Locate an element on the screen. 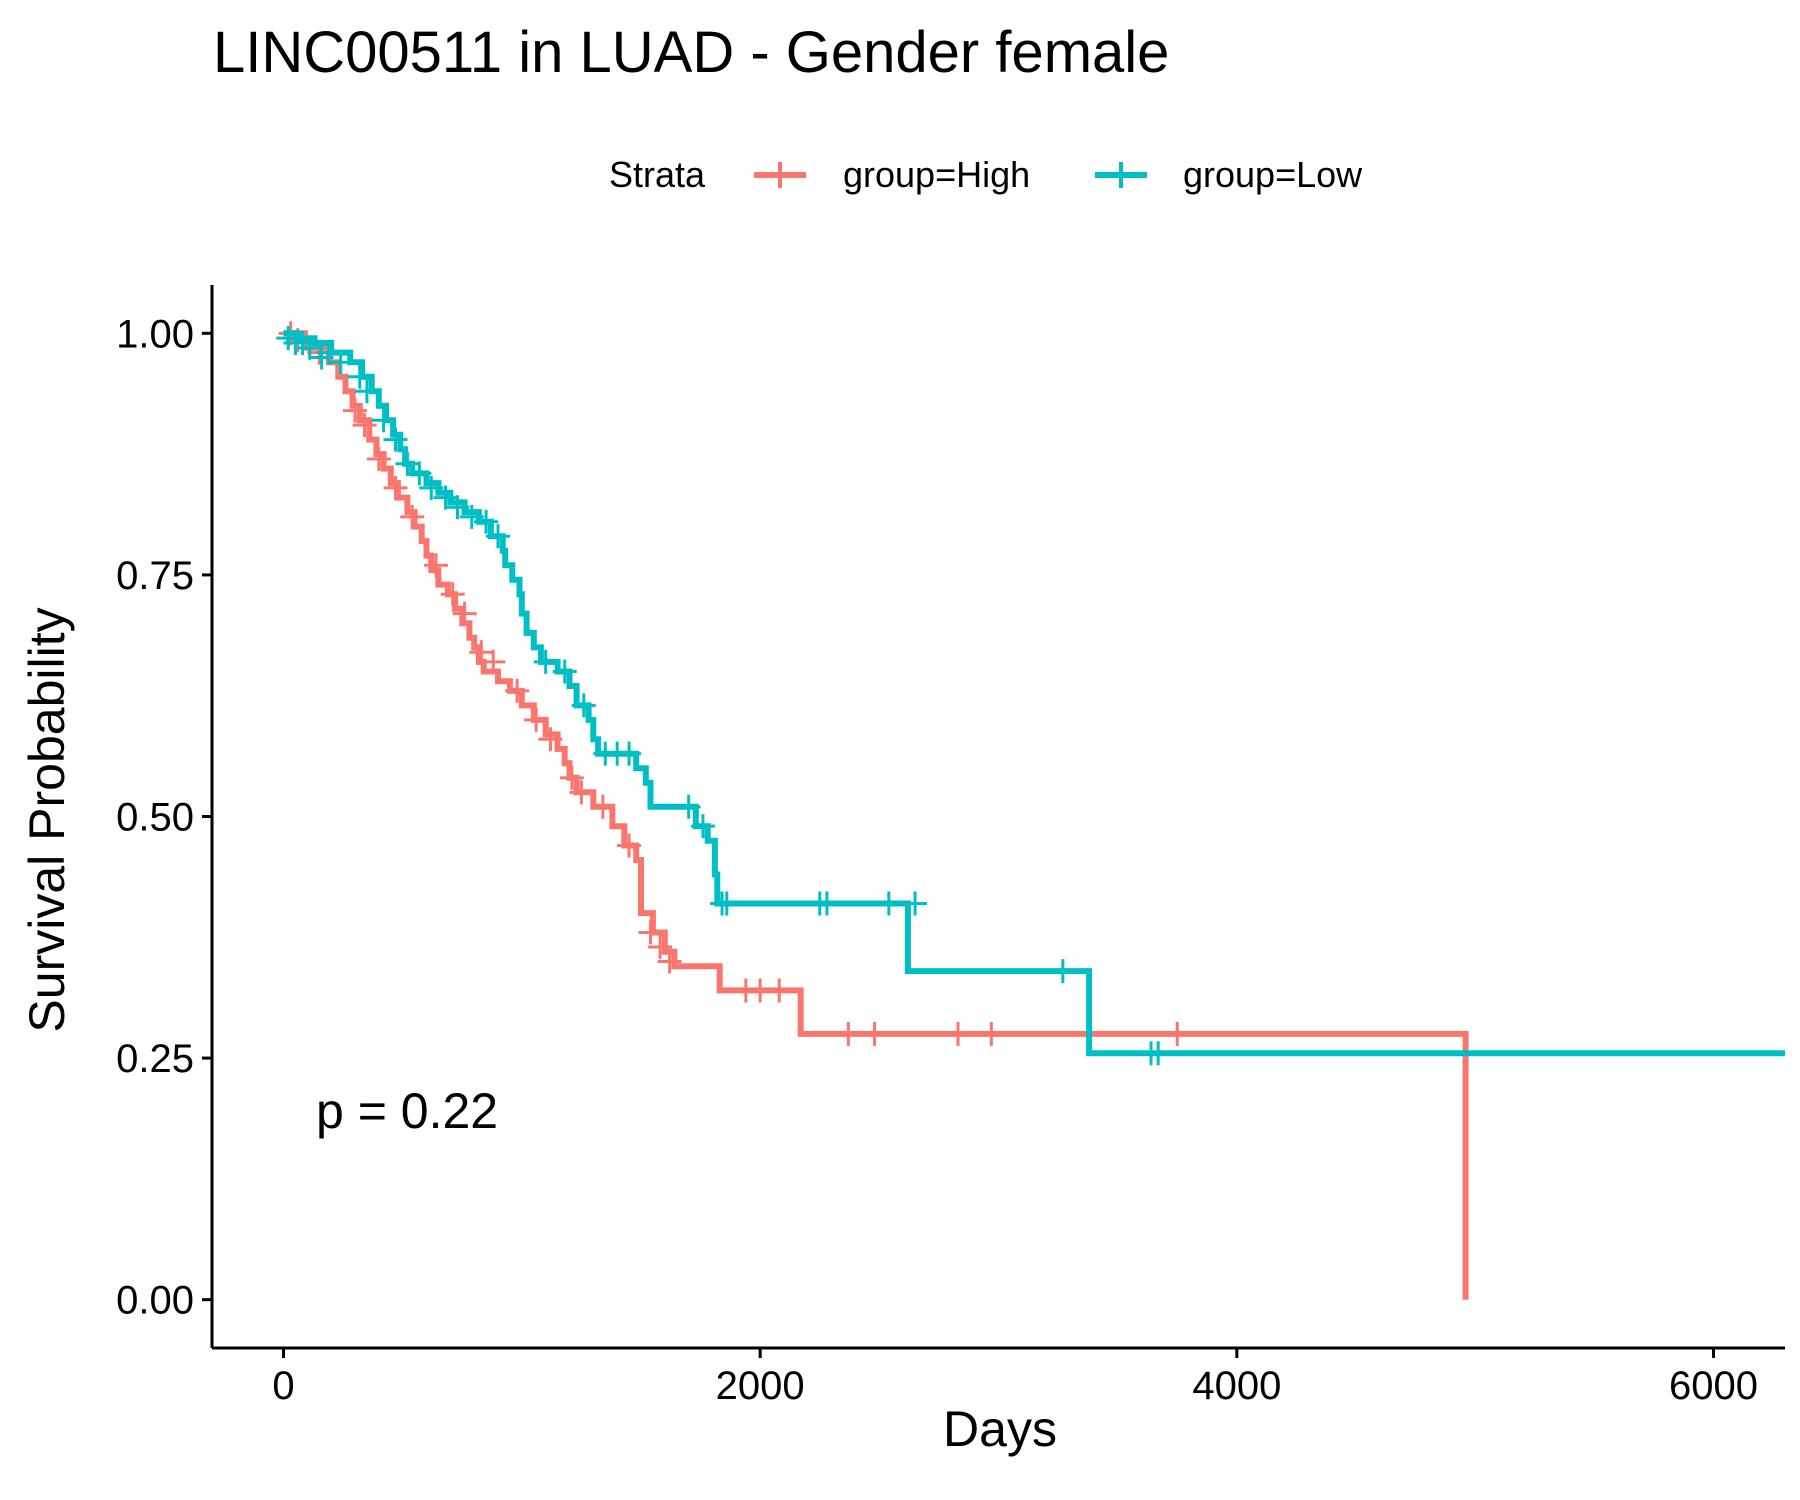  y-tick-label: 0.00 is located at coordinates (155, 1301).